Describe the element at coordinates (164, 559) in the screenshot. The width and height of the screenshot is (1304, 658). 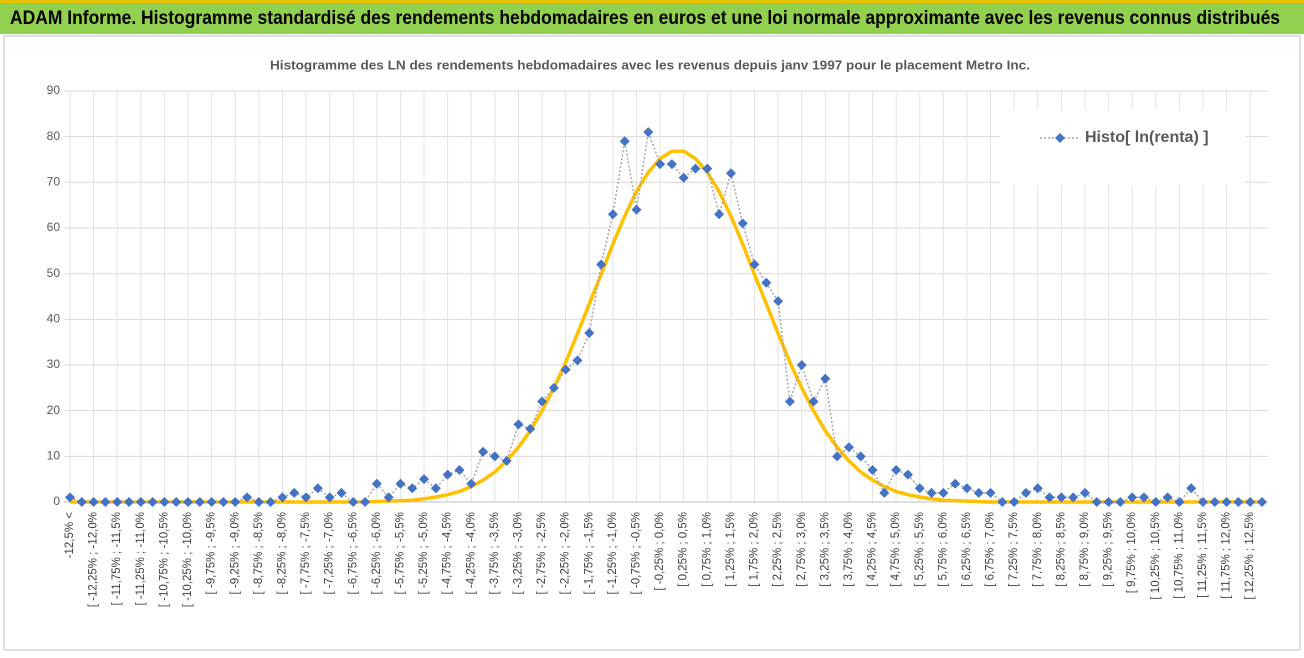
I see `x-tick-label: [ -10,75% ; -10,5%` at that location.